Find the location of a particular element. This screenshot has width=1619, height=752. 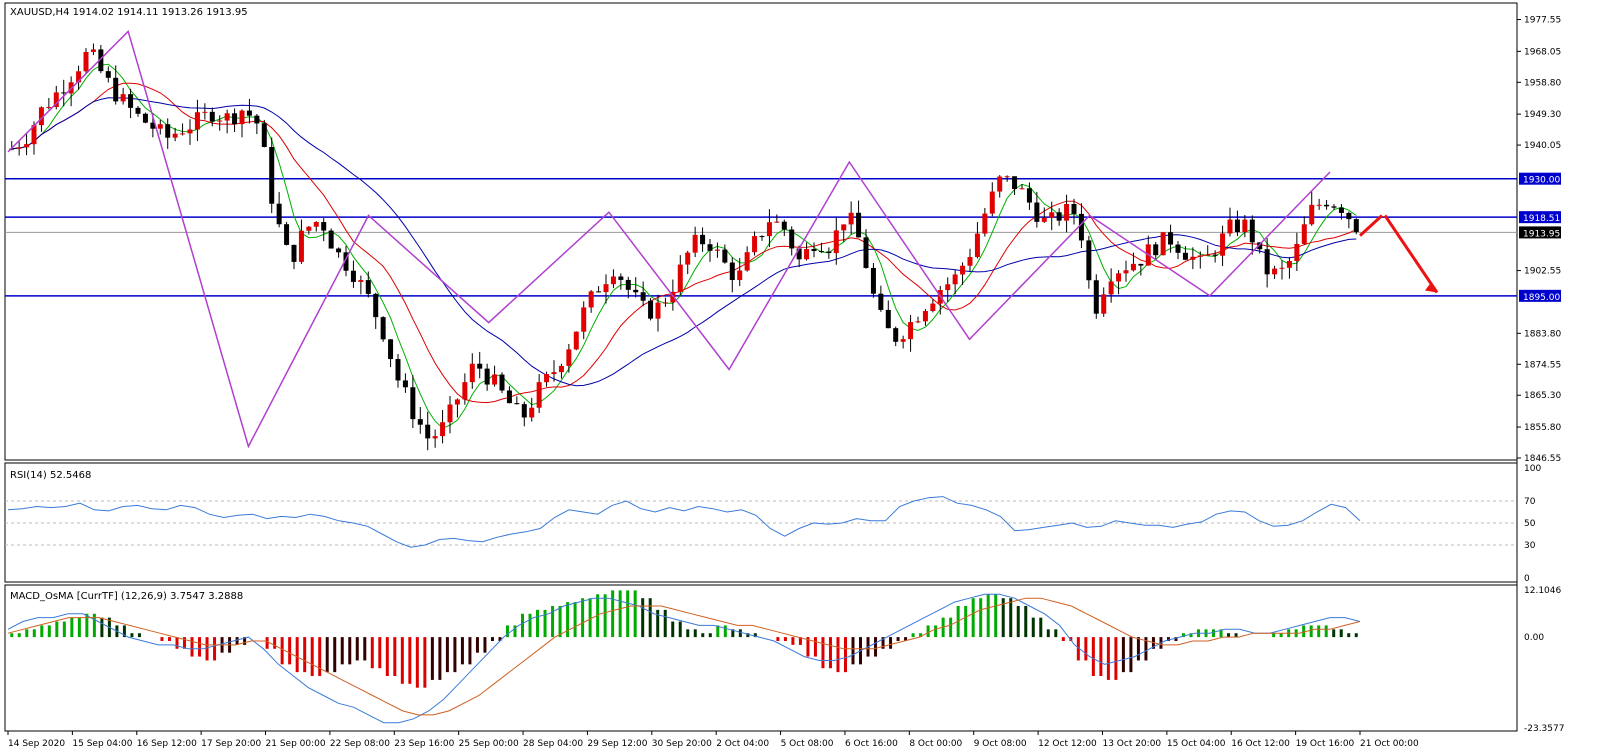

macd-tick-label: -23.3577 is located at coordinates (1544, 729).